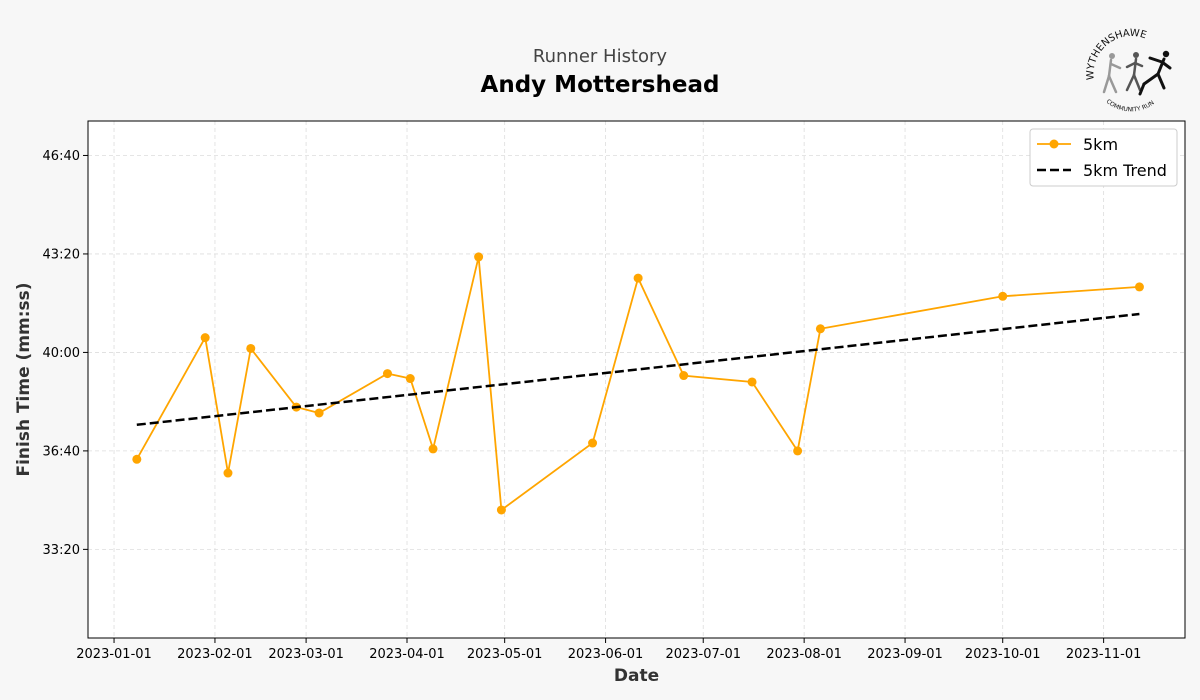 The image size is (1200, 700). I want to click on x-tick-label: 2023-02-01, so click(215, 654).